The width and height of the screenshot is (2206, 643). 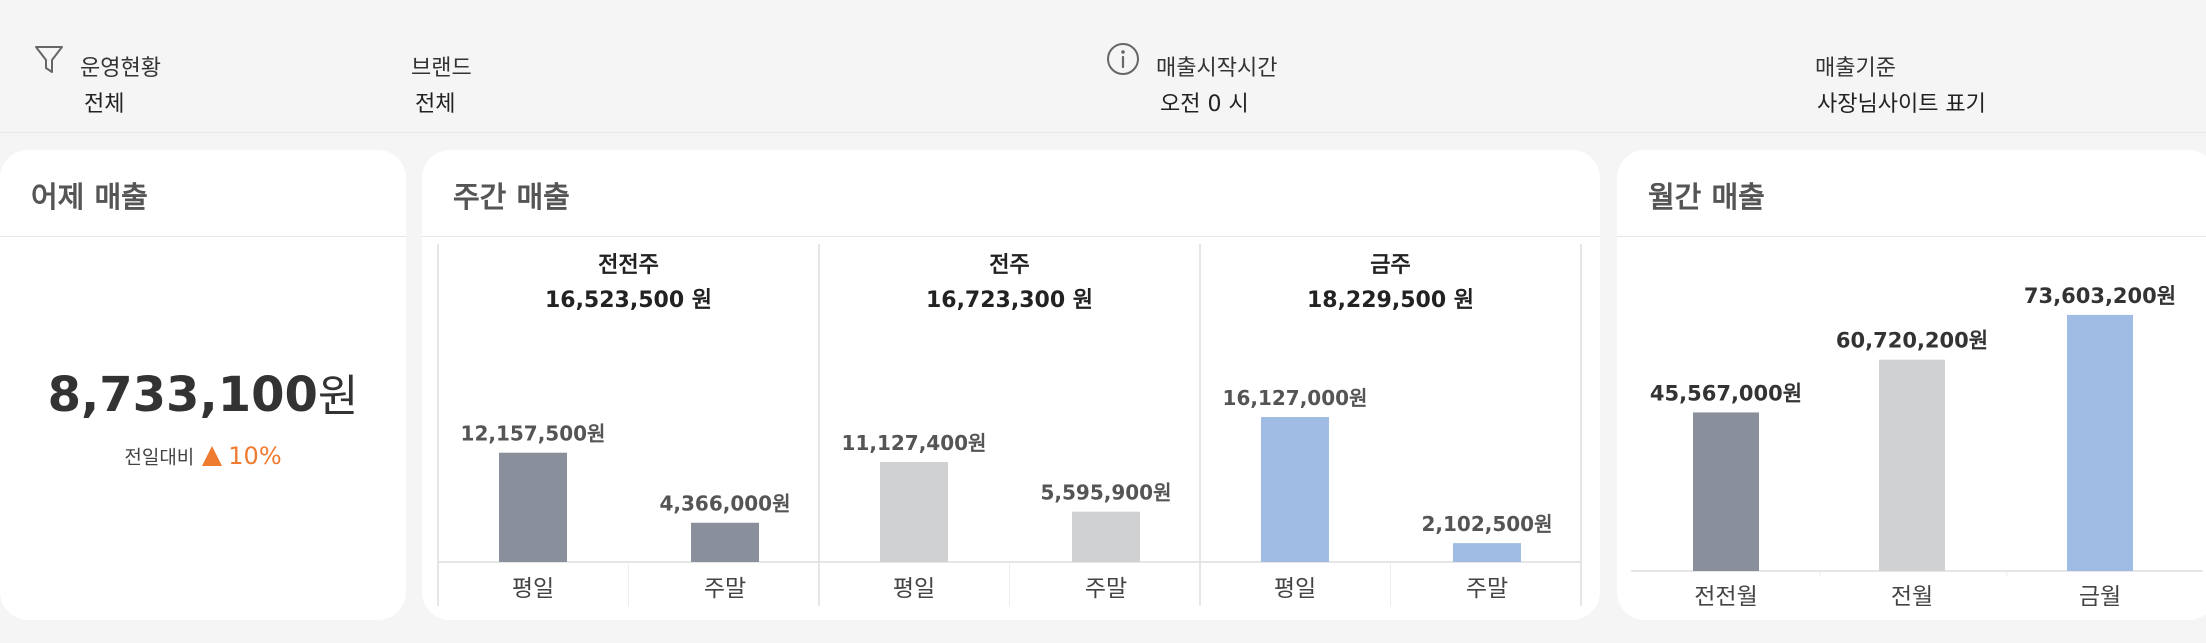 I want to click on yesterday-amount-value: 8,733,100, so click(x=182, y=395).